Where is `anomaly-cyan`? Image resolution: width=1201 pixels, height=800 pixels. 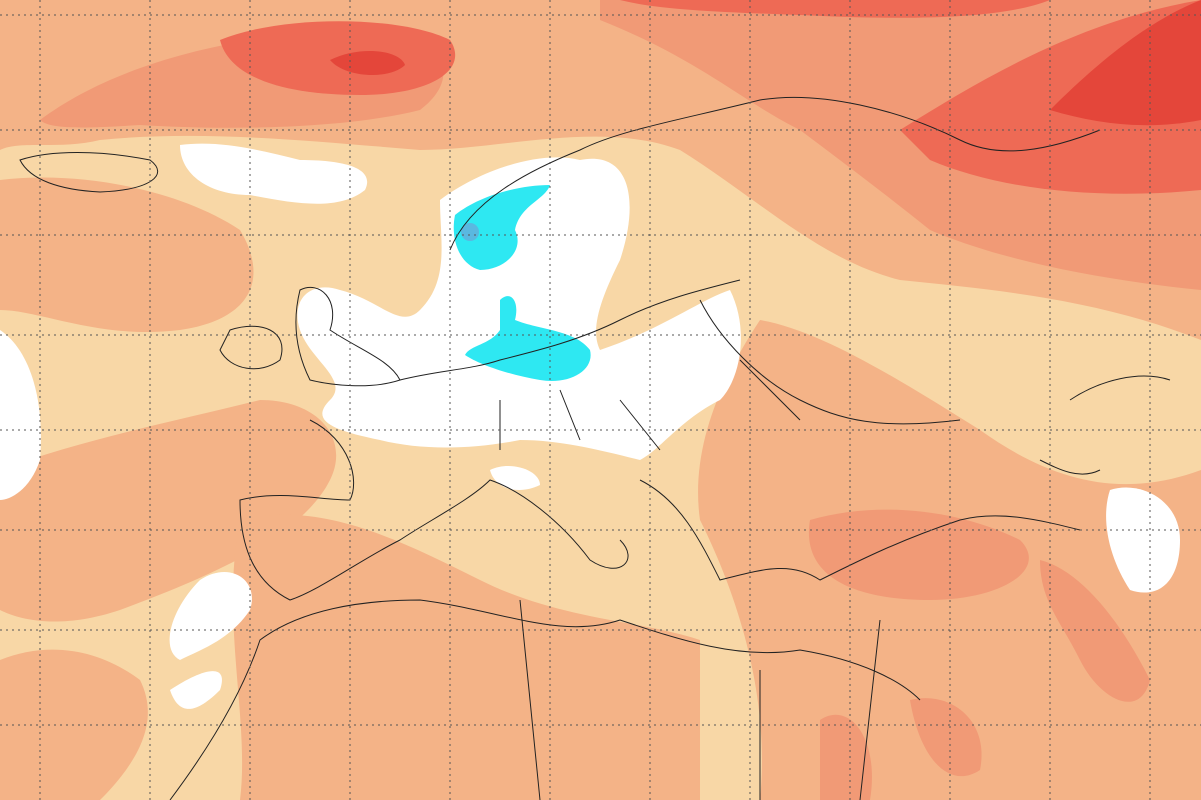
anomaly-cyan is located at coordinates (522, 283).